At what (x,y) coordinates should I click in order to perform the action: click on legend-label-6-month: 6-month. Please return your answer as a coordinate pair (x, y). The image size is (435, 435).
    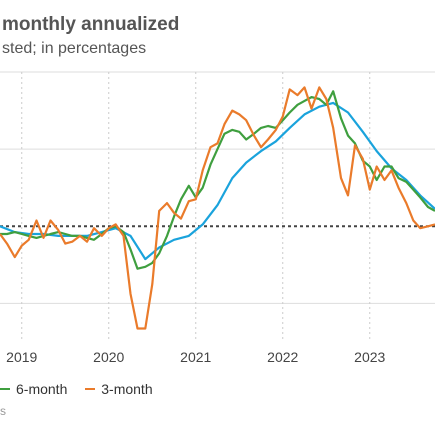
    Looking at the image, I should click on (42, 389).